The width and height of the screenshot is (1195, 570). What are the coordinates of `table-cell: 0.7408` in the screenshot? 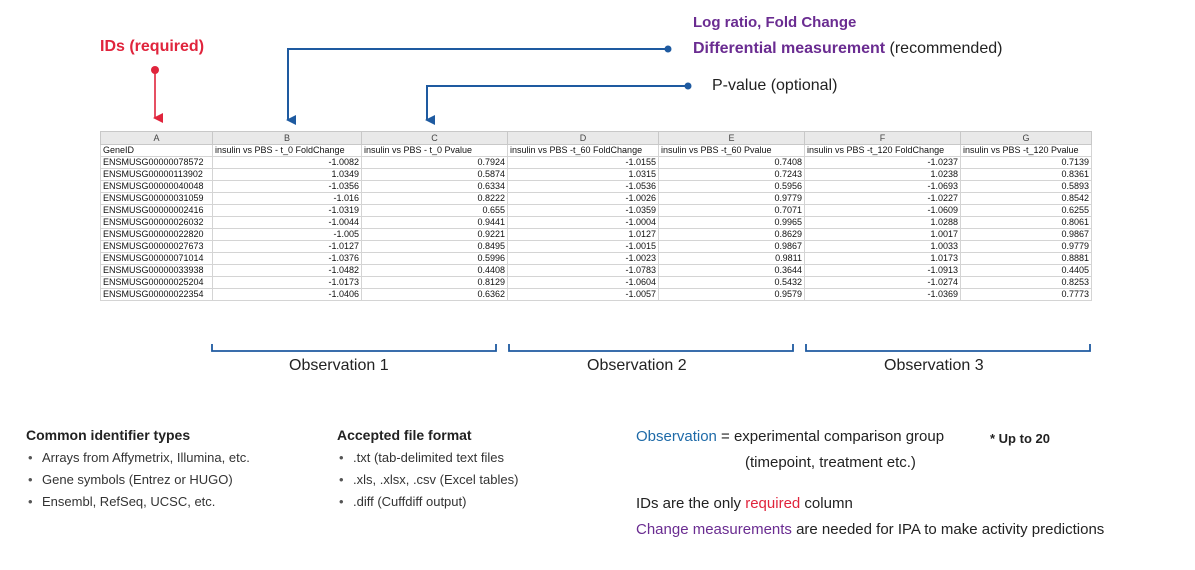 It's located at (731, 162).